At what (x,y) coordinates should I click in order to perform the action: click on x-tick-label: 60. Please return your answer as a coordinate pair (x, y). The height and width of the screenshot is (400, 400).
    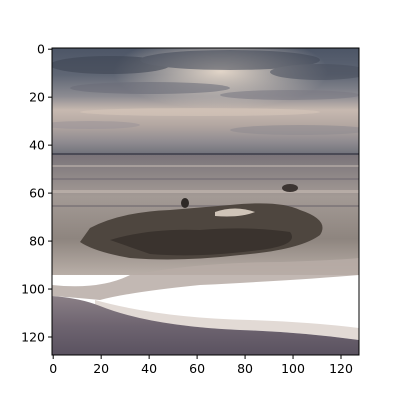
    Looking at the image, I should click on (197, 368).